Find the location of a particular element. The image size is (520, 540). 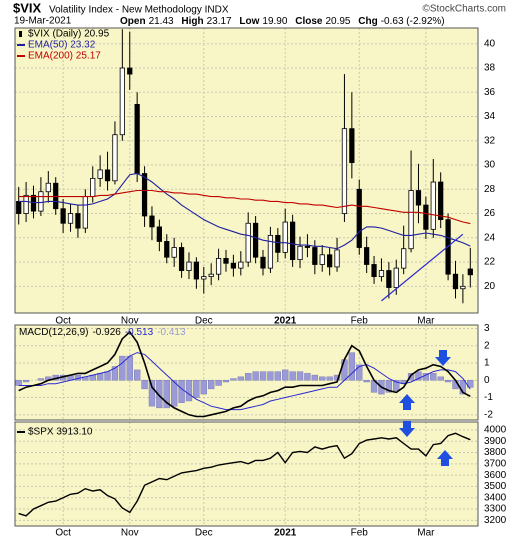

y-tick-label: 34 is located at coordinates (490, 116).